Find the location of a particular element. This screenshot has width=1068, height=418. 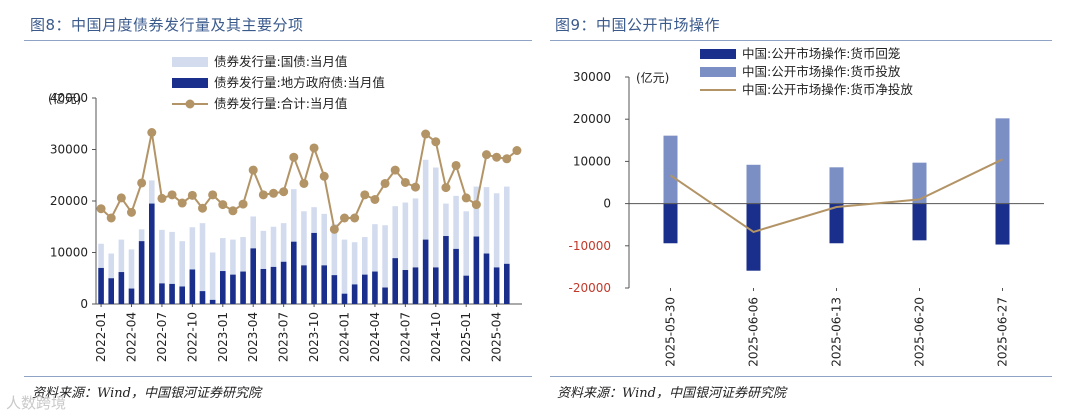

left-y-unit-label: (亿元) is located at coordinates (64, 98).